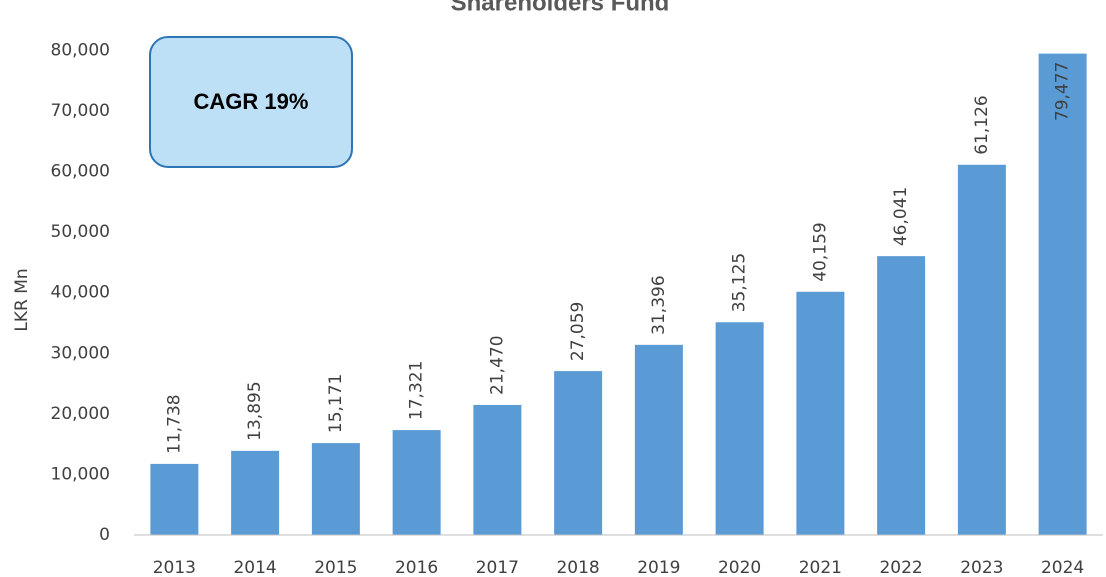 This screenshot has height=577, width=1106. Describe the element at coordinates (739, 567) in the screenshot. I see `x-tick-label: 2020` at that location.